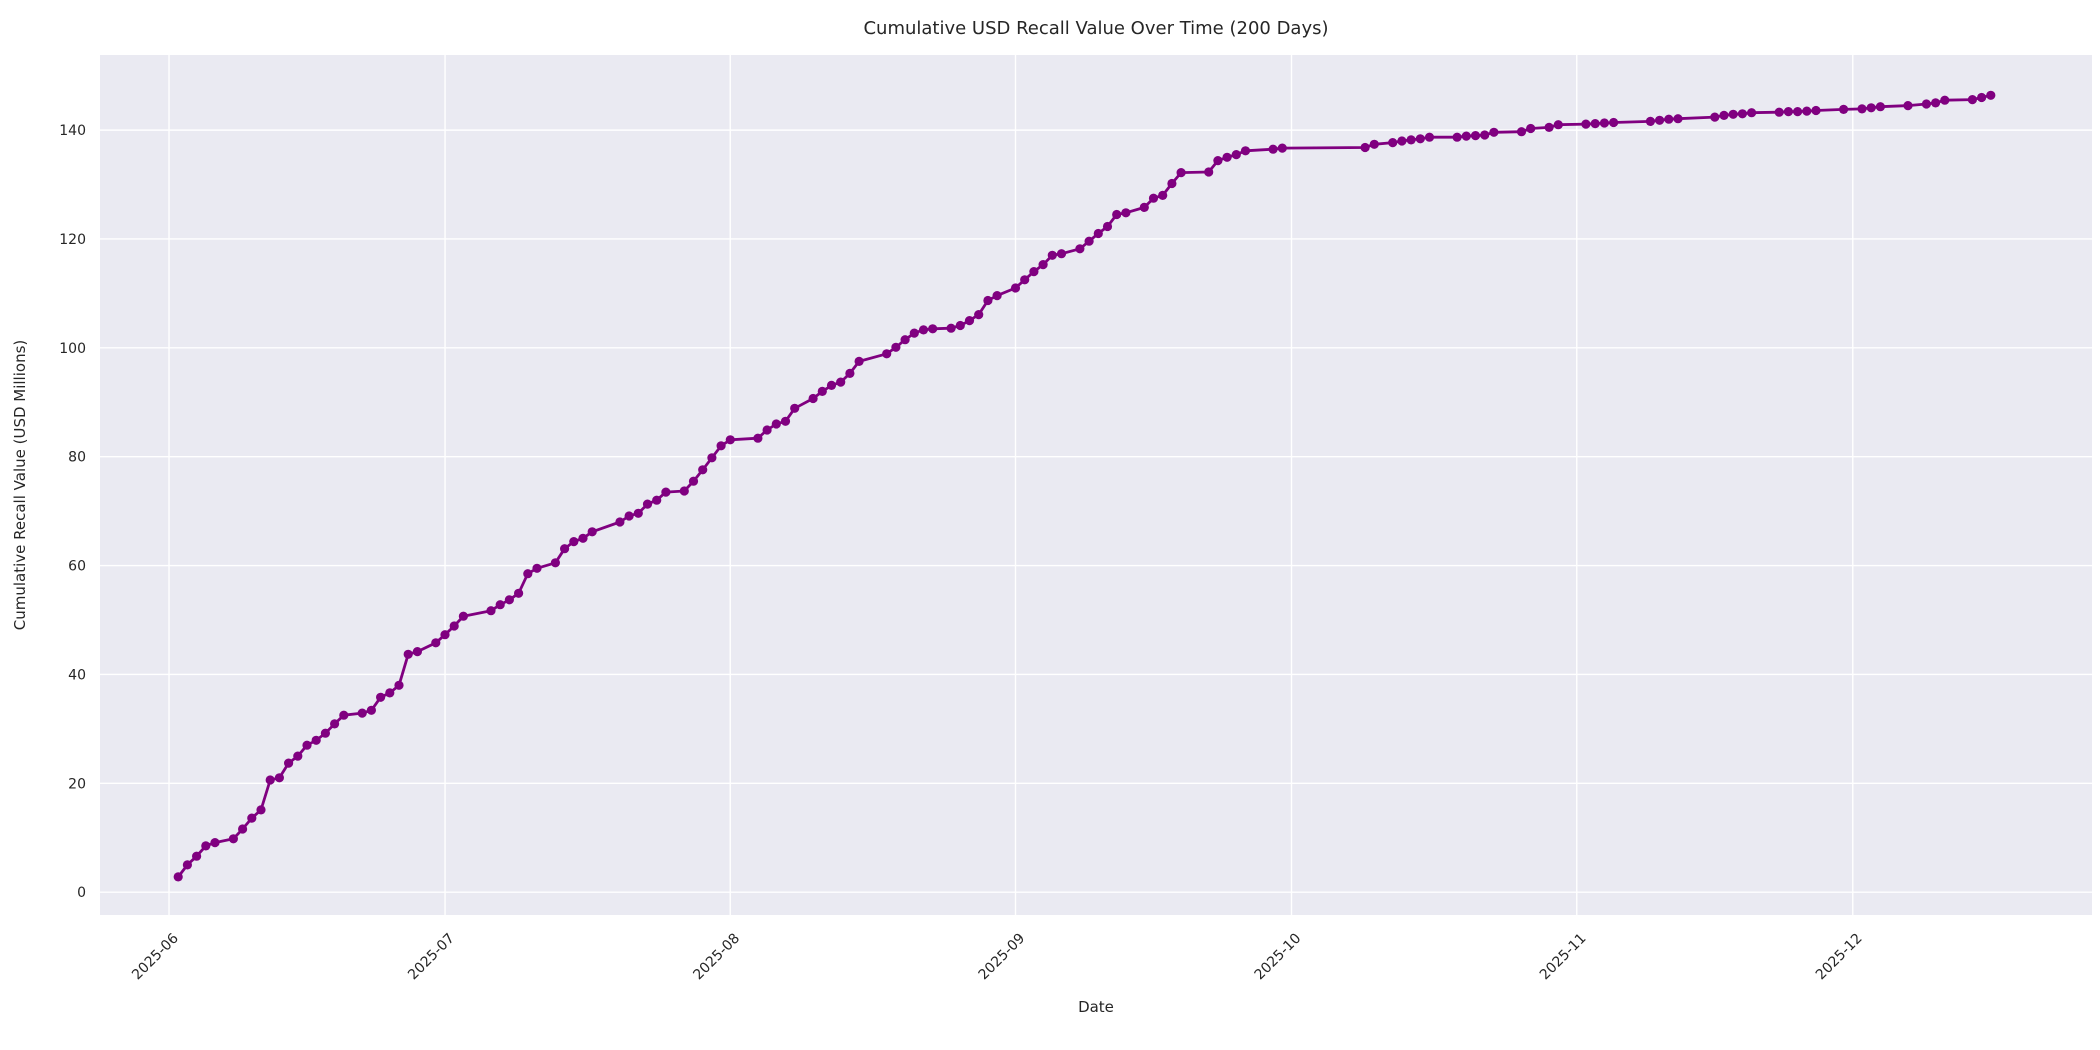 The image size is (2100, 1050). I want to click on y-tick-label: 0, so click(81, 893).